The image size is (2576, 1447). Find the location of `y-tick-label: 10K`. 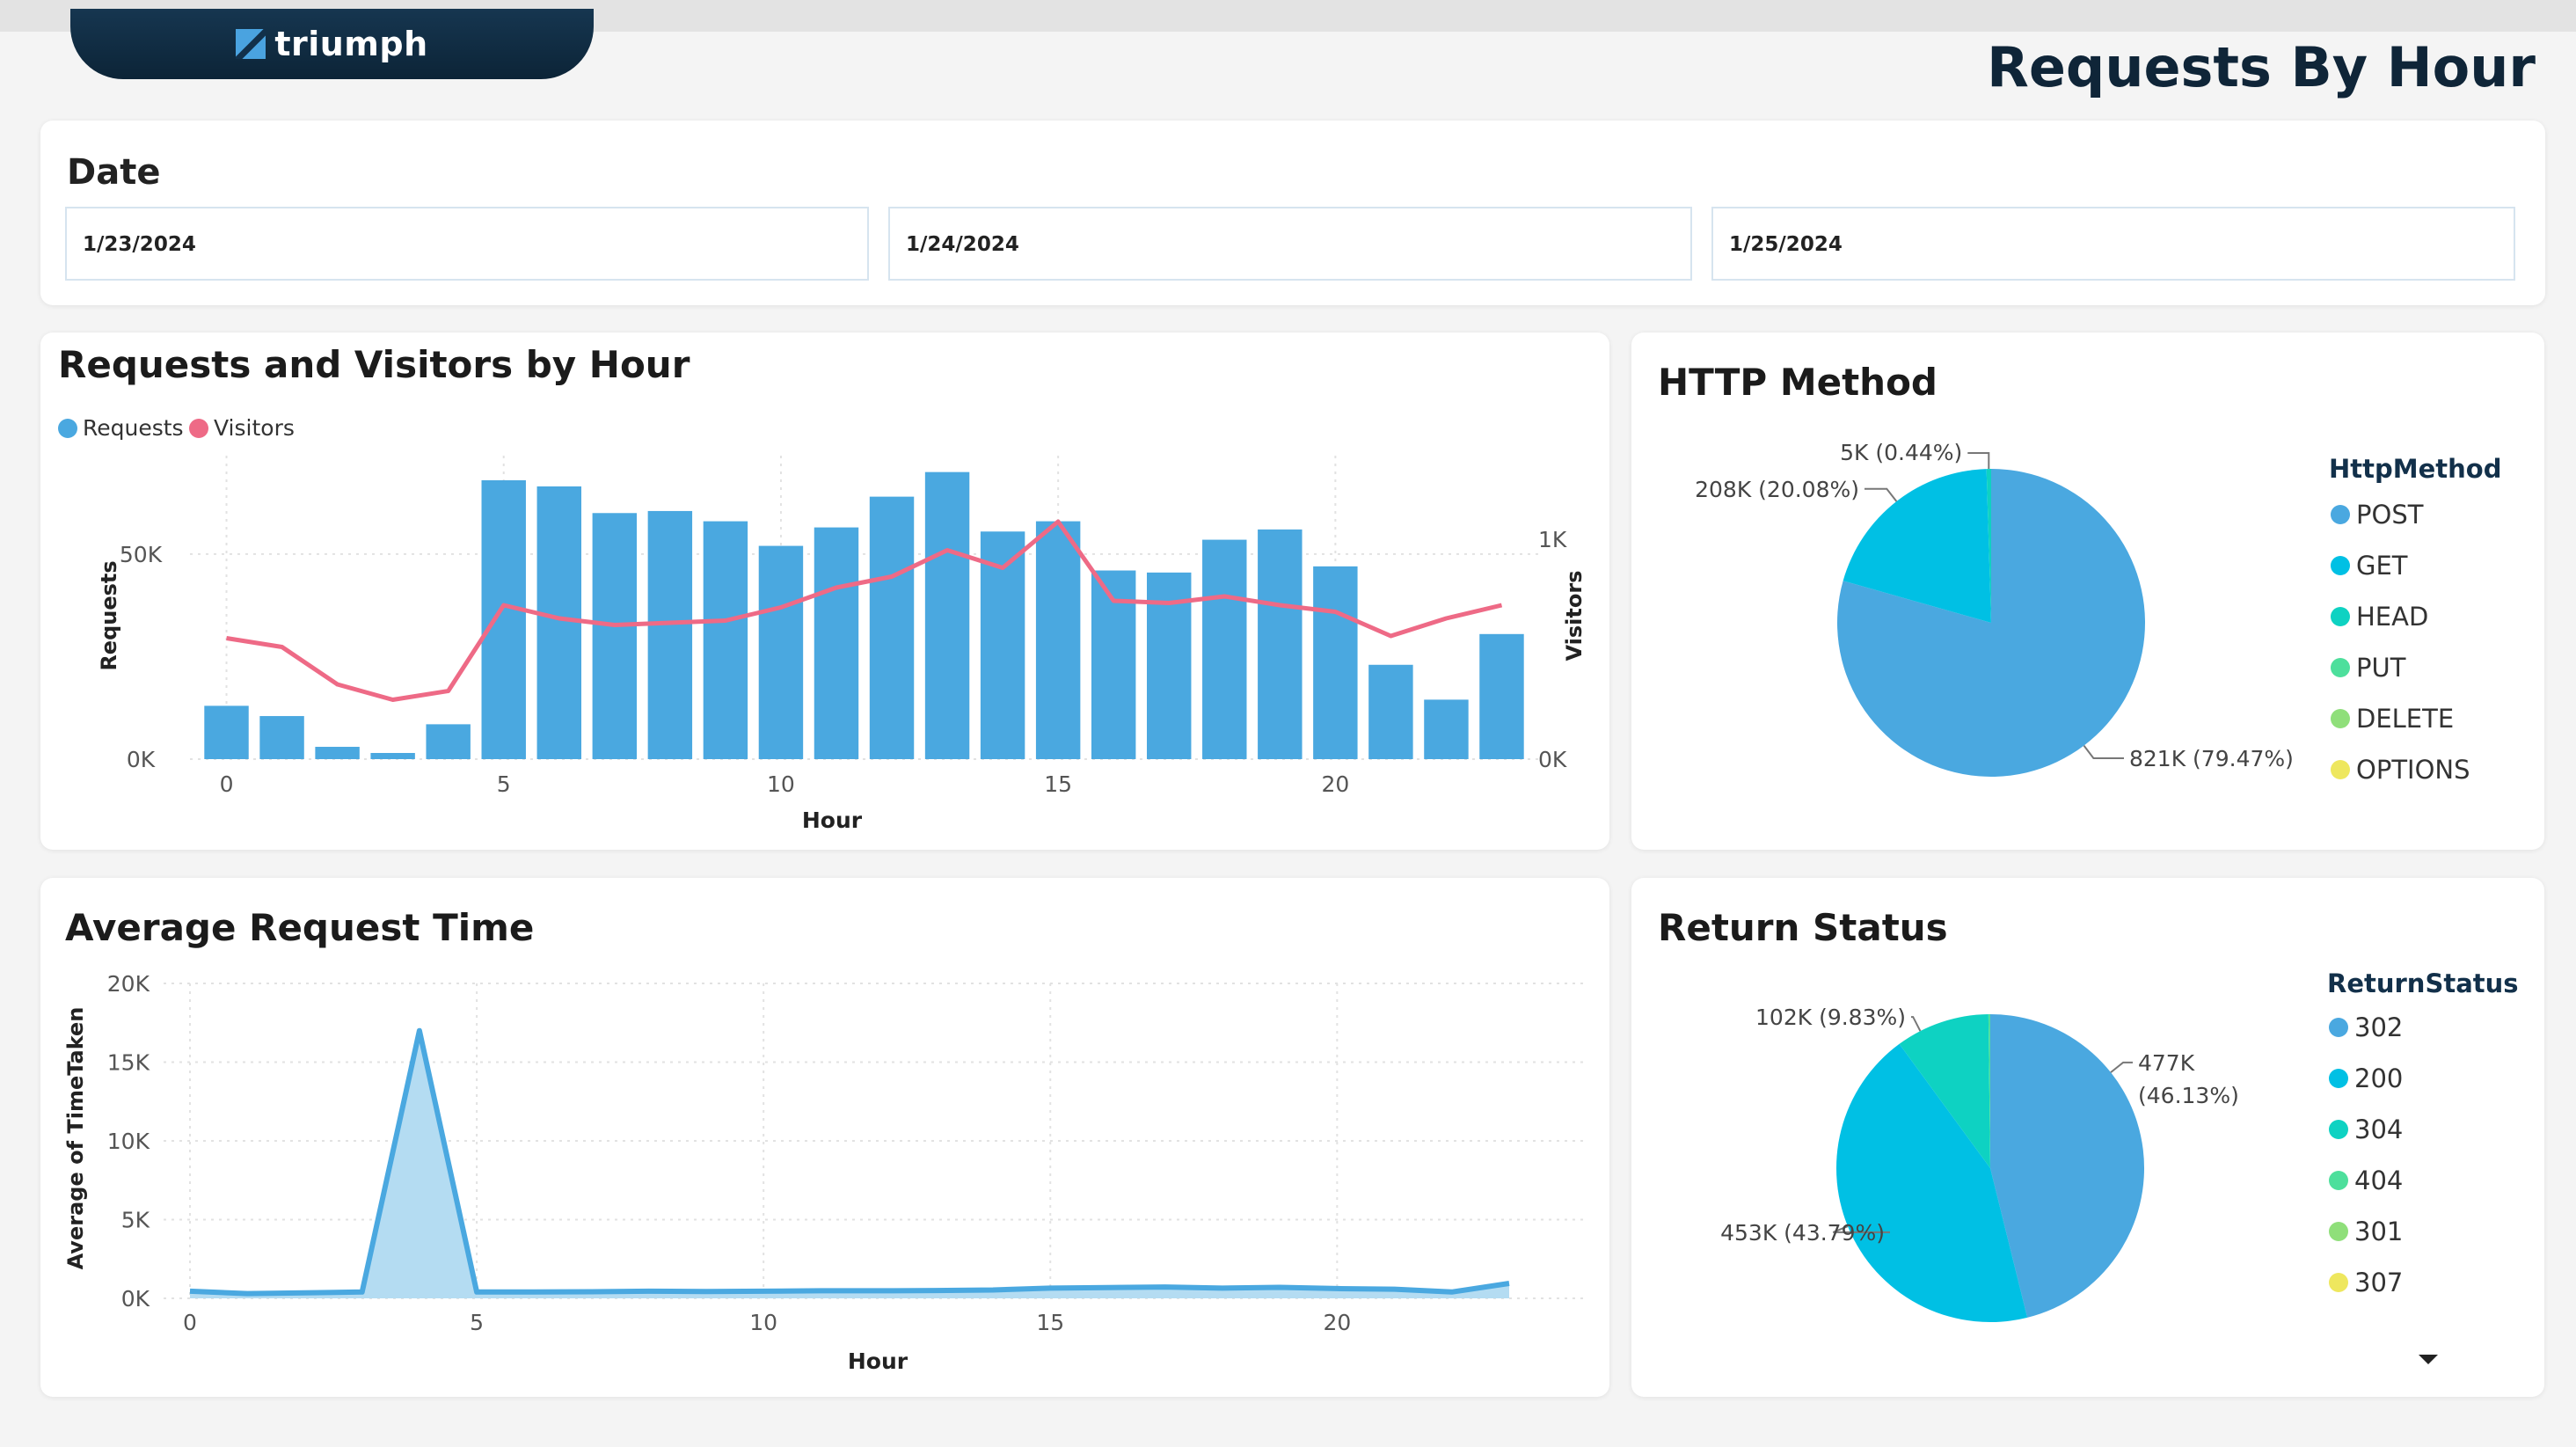

y-tick-label: 10K is located at coordinates (128, 1142).